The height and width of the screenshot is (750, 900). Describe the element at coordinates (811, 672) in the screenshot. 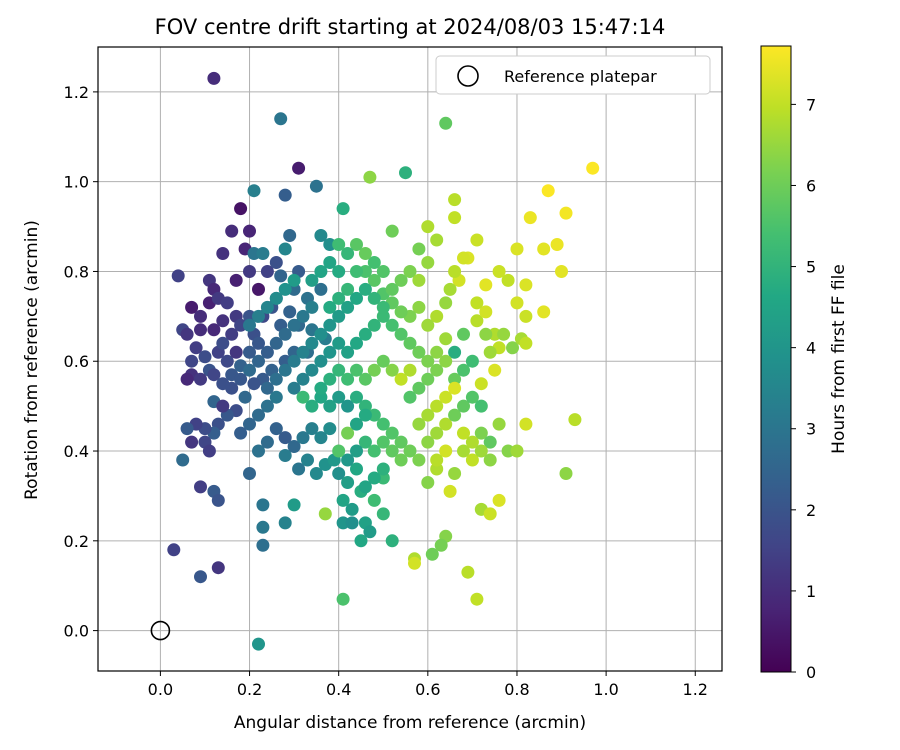

I see `colorbar-tick-label: 0` at that location.